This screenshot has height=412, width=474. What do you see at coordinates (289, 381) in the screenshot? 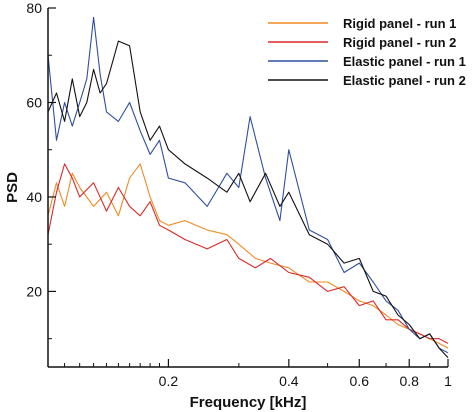
I see `x-tick-label: 0.4` at bounding box center [289, 381].